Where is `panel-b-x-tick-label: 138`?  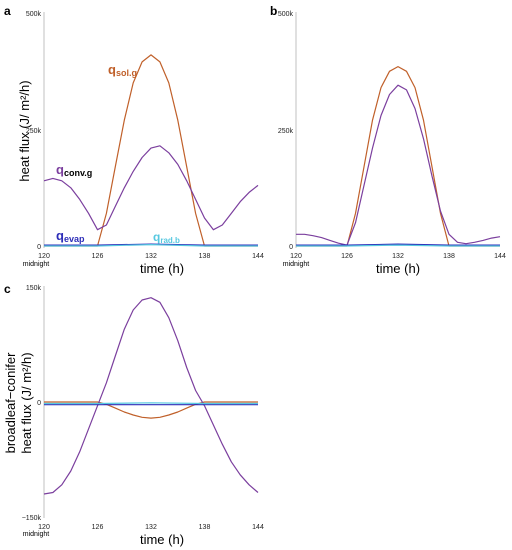 panel-b-x-tick-label: 138 is located at coordinates (449, 256).